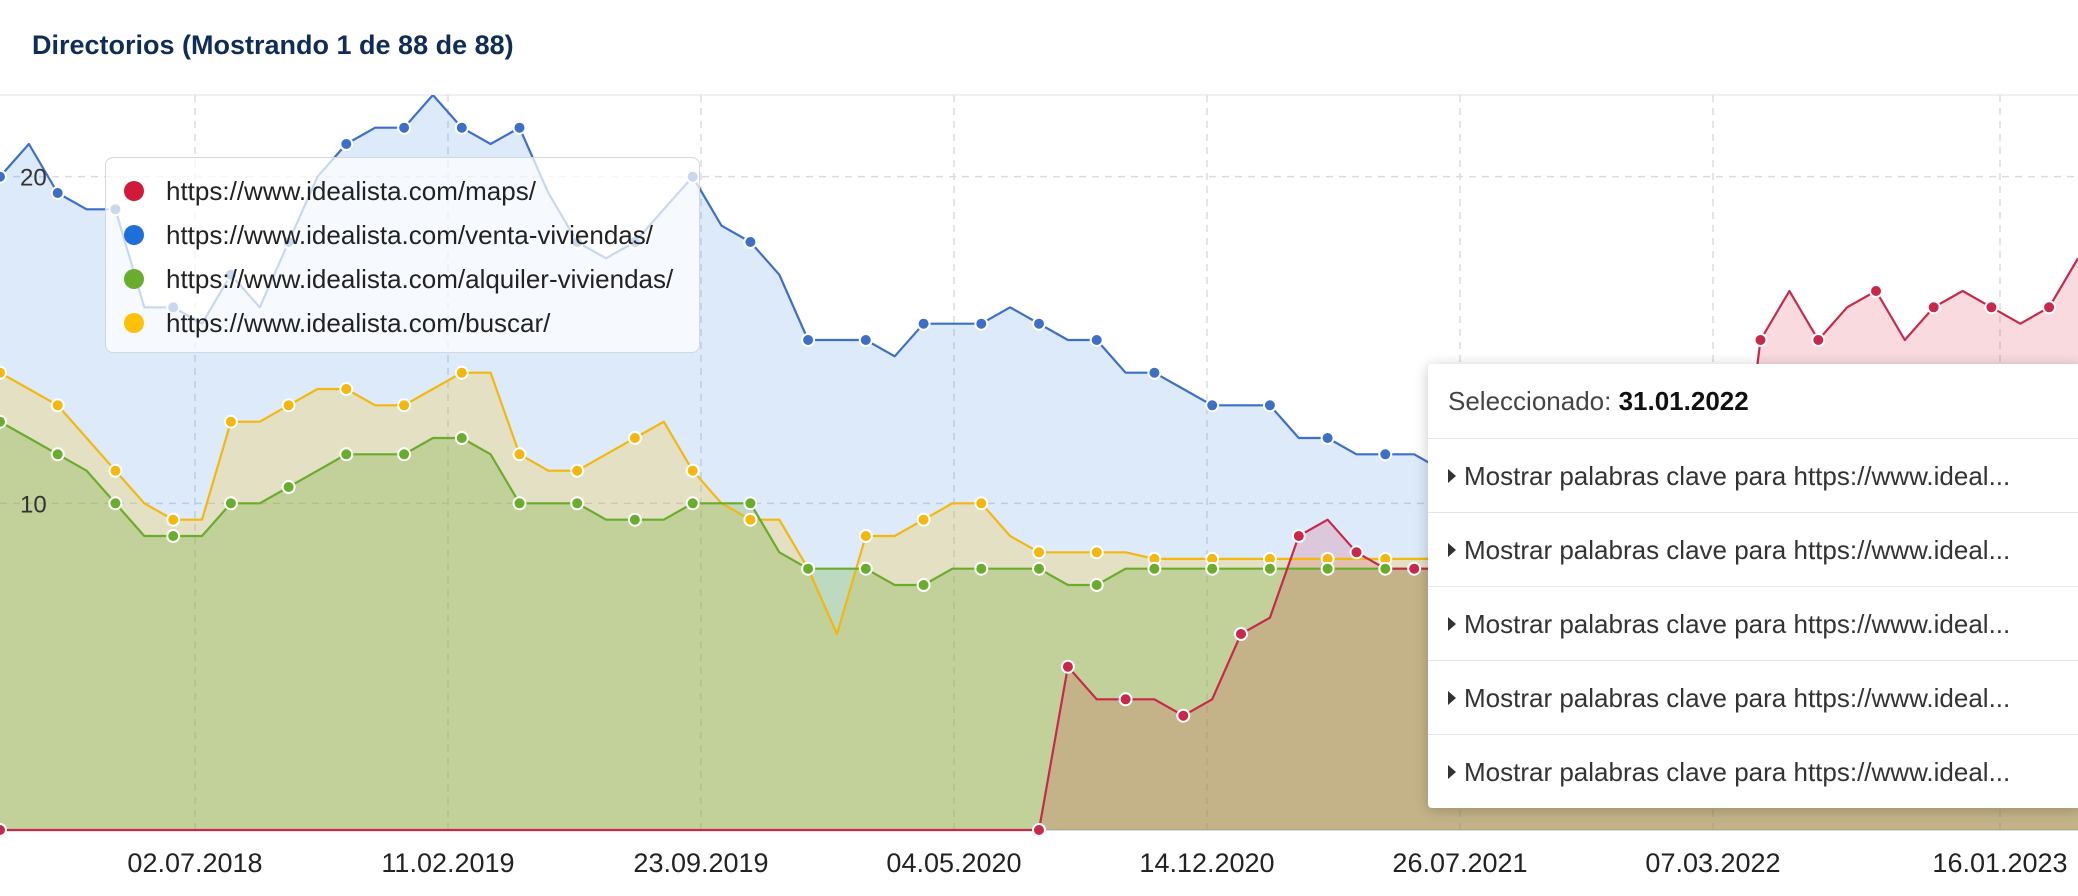 The width and height of the screenshot is (2078, 896). Describe the element at coordinates (351, 190) in the screenshot. I see `legend-label: https://www.idealista.com/maps/` at that location.